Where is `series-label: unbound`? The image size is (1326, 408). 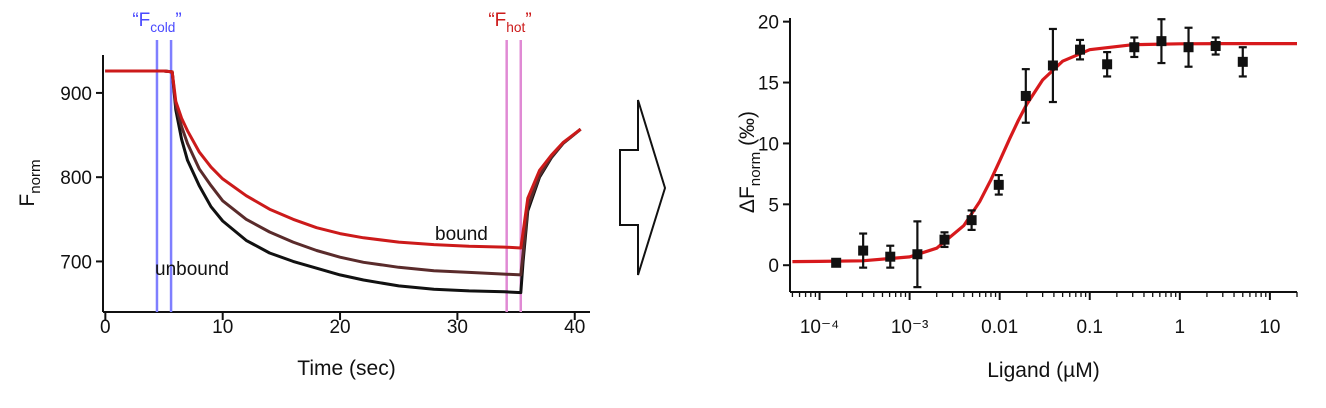 series-label: unbound is located at coordinates (192, 269).